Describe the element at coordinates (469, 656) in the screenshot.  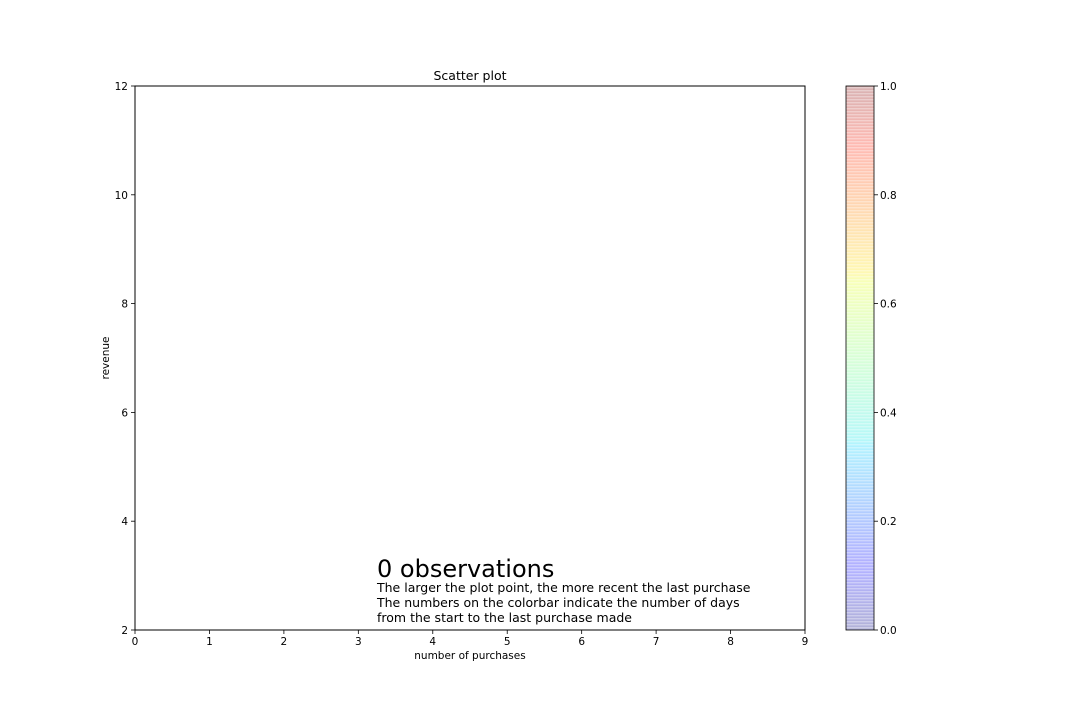
I see `x-axis-label: number of purchases` at that location.